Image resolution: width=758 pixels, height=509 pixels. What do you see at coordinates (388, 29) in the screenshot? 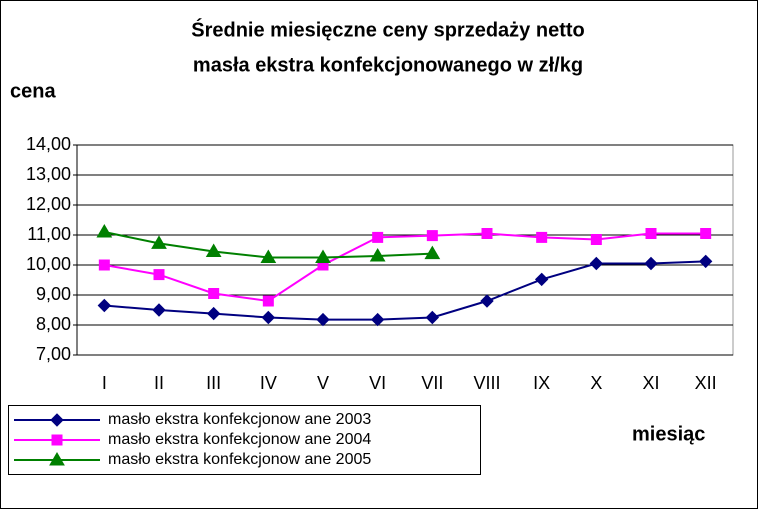
I see `chart-title: Średnie miesięczne ceny sprzedaży netto` at bounding box center [388, 29].